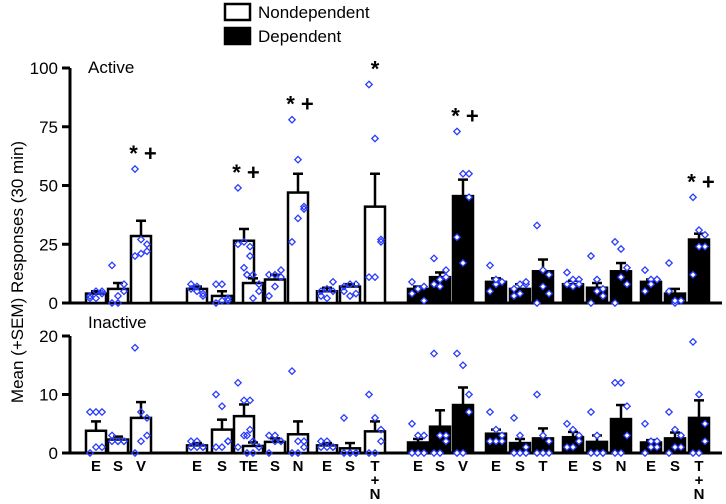  What do you see at coordinates (117, 322) in the screenshot?
I see `panel-title-inactive: Inactive` at bounding box center [117, 322].